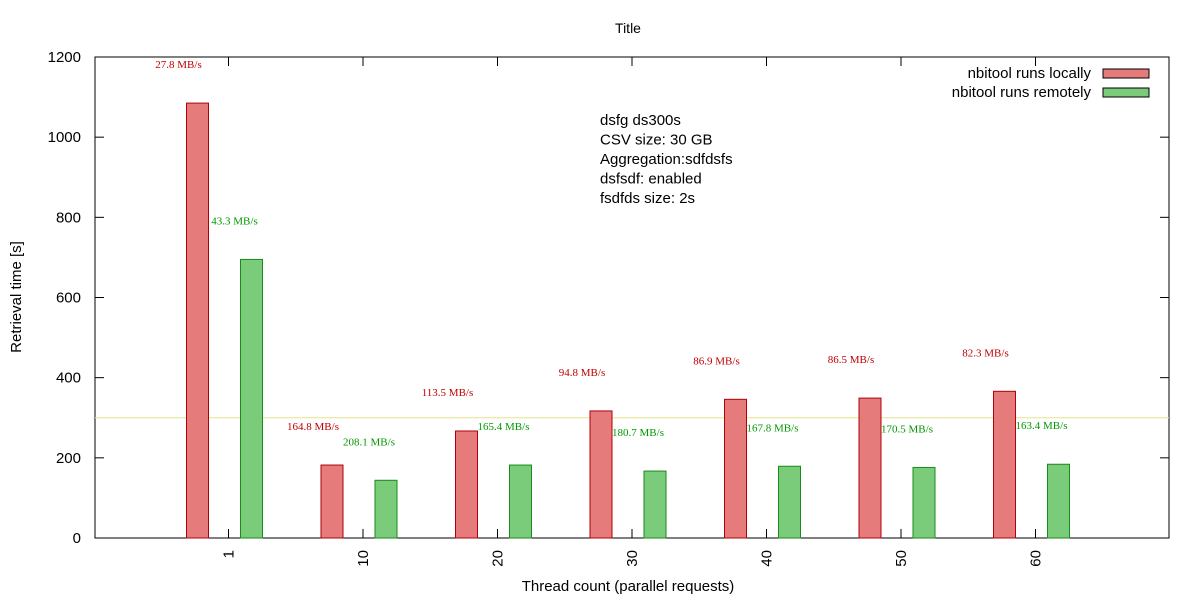 The width and height of the screenshot is (1200, 600). What do you see at coordinates (638, 433) in the screenshot?
I see `data-label-remote: 180.7 MB/s` at bounding box center [638, 433].